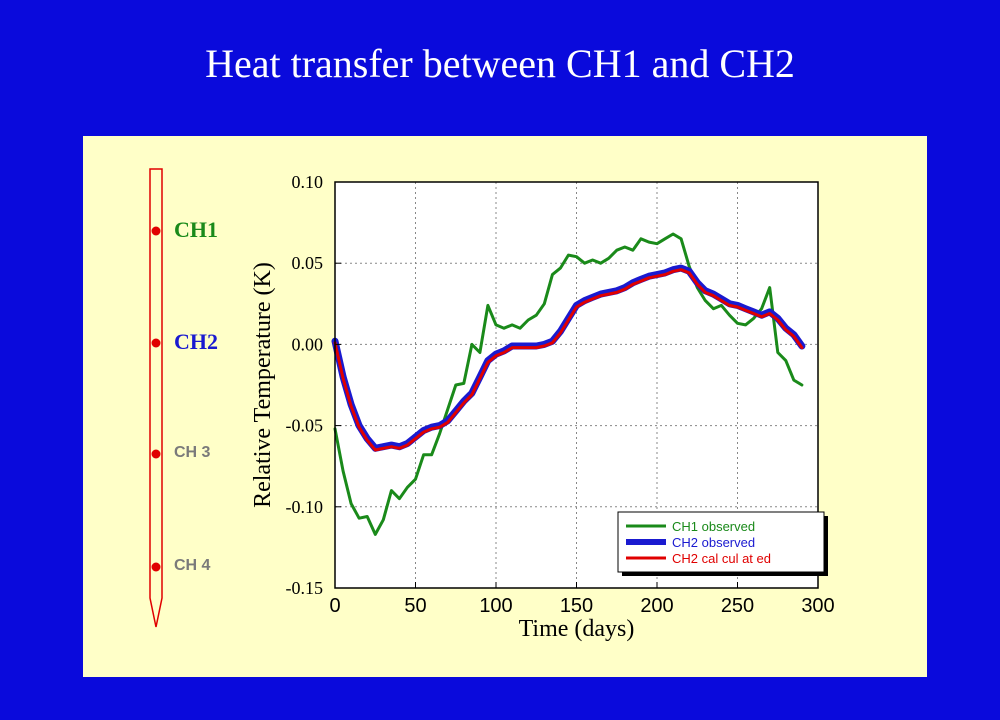  Describe the element at coordinates (817, 606) in the screenshot. I see `x-tick-label: 300` at that location.